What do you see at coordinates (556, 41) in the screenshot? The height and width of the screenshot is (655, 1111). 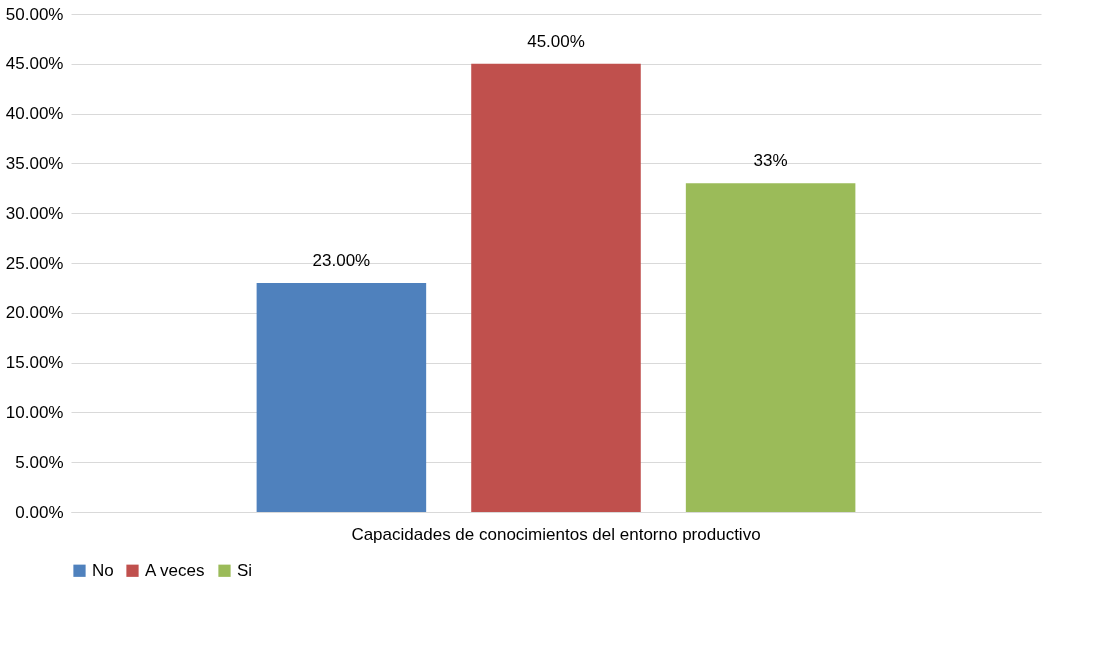 I see `data-label: 45.00%` at bounding box center [556, 41].